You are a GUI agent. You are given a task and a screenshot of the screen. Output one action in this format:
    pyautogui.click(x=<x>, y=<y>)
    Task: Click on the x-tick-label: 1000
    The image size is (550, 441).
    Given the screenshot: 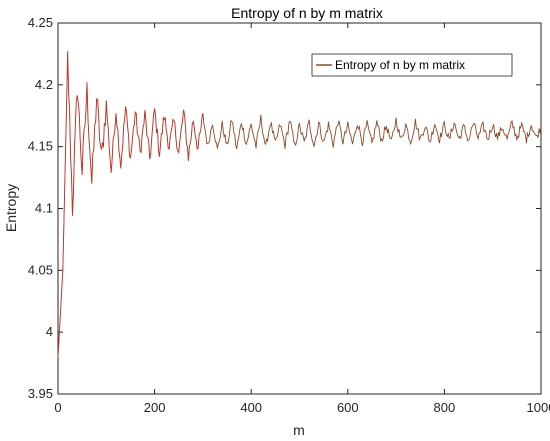 What is the action you would take?
    pyautogui.click(x=538, y=407)
    